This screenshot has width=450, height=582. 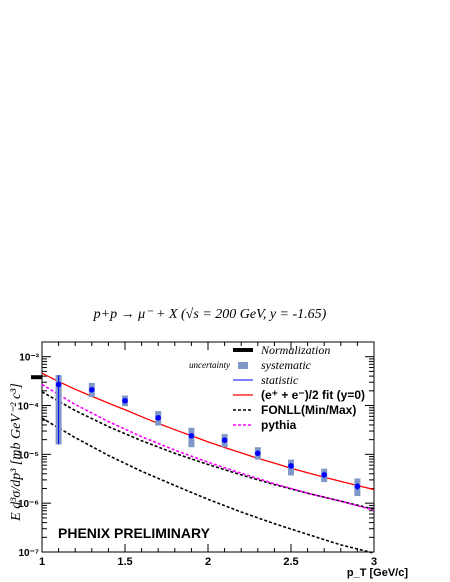 I want to click on y-tick-label: 10⁻⁵, so click(x=28, y=455).